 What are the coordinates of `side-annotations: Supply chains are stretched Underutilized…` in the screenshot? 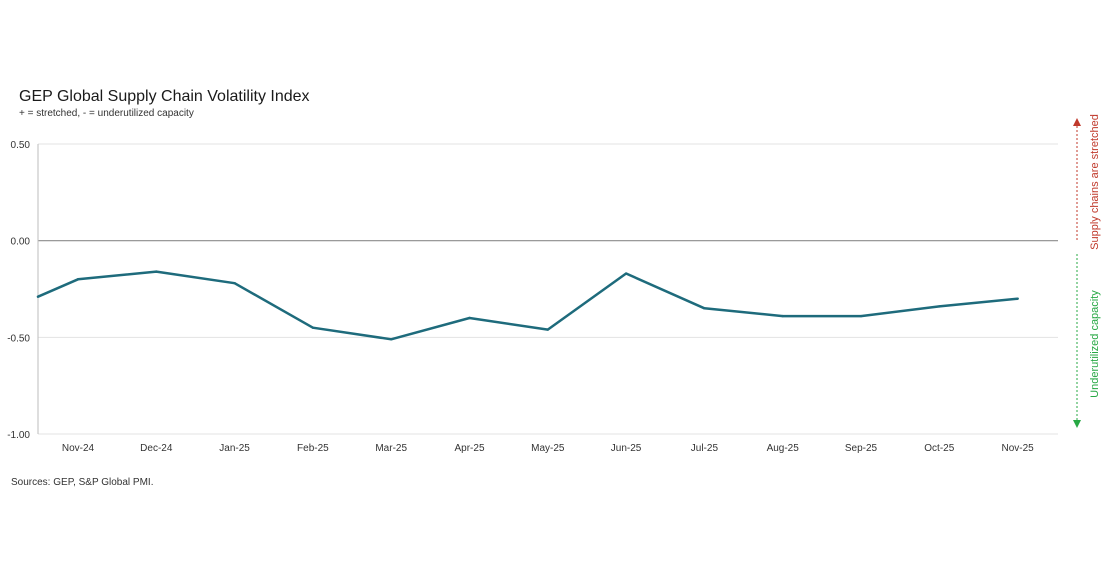 It's located at (1087, 271).